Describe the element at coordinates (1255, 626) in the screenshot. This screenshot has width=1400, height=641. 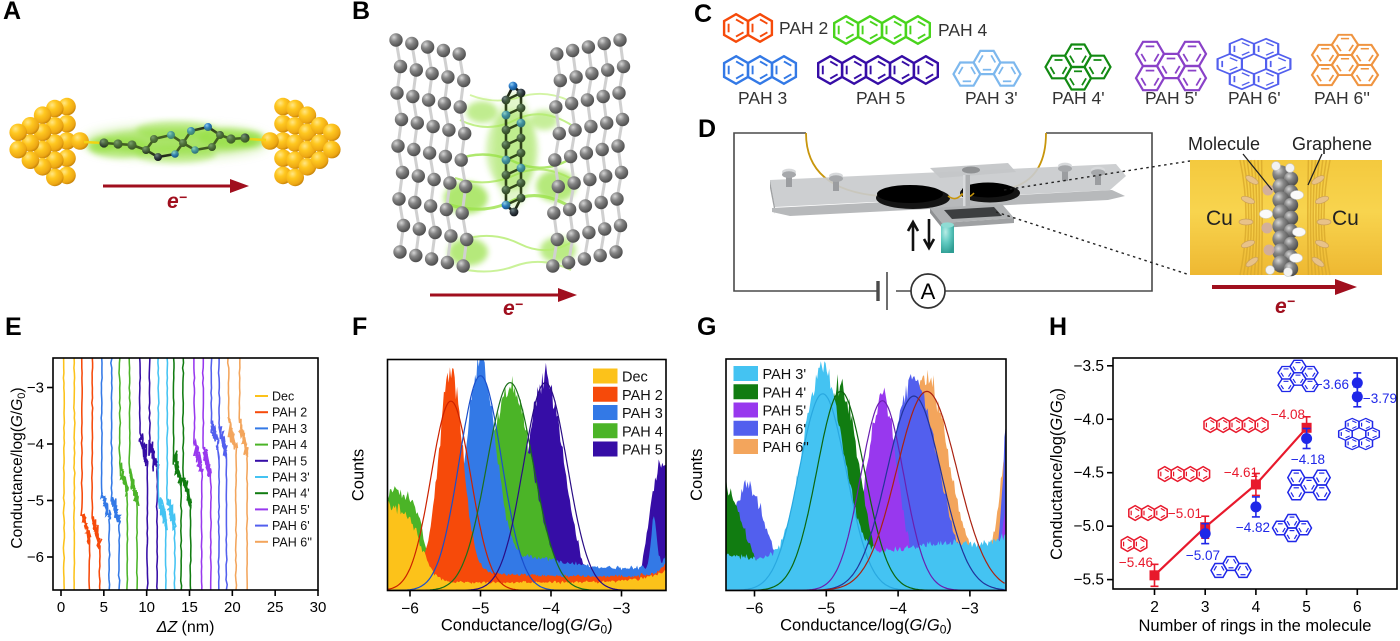
I see `svg-text:Number of rings in the molecul: Number of rings in the molecule` at that location.